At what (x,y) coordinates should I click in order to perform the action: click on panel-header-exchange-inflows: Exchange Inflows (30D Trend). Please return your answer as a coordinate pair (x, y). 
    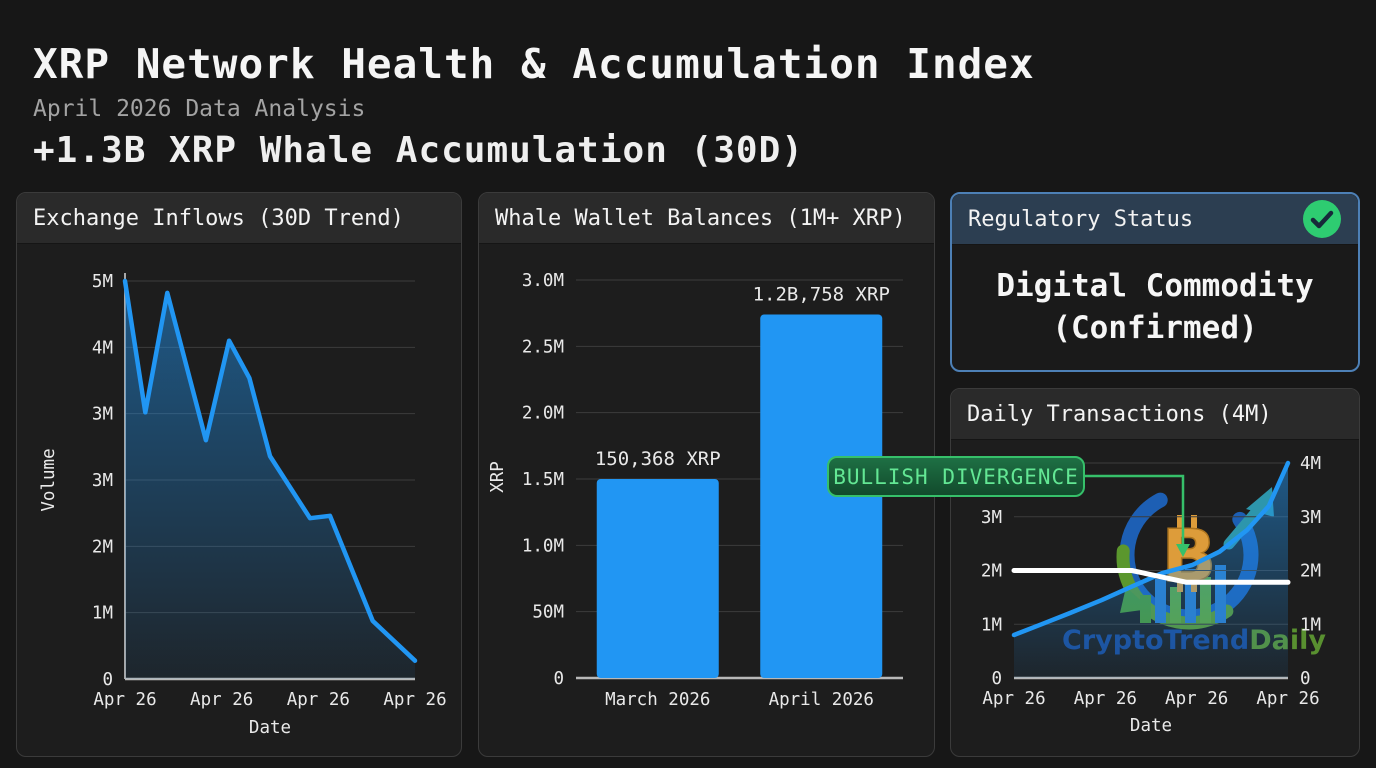
    Looking at the image, I should click on (239, 218).